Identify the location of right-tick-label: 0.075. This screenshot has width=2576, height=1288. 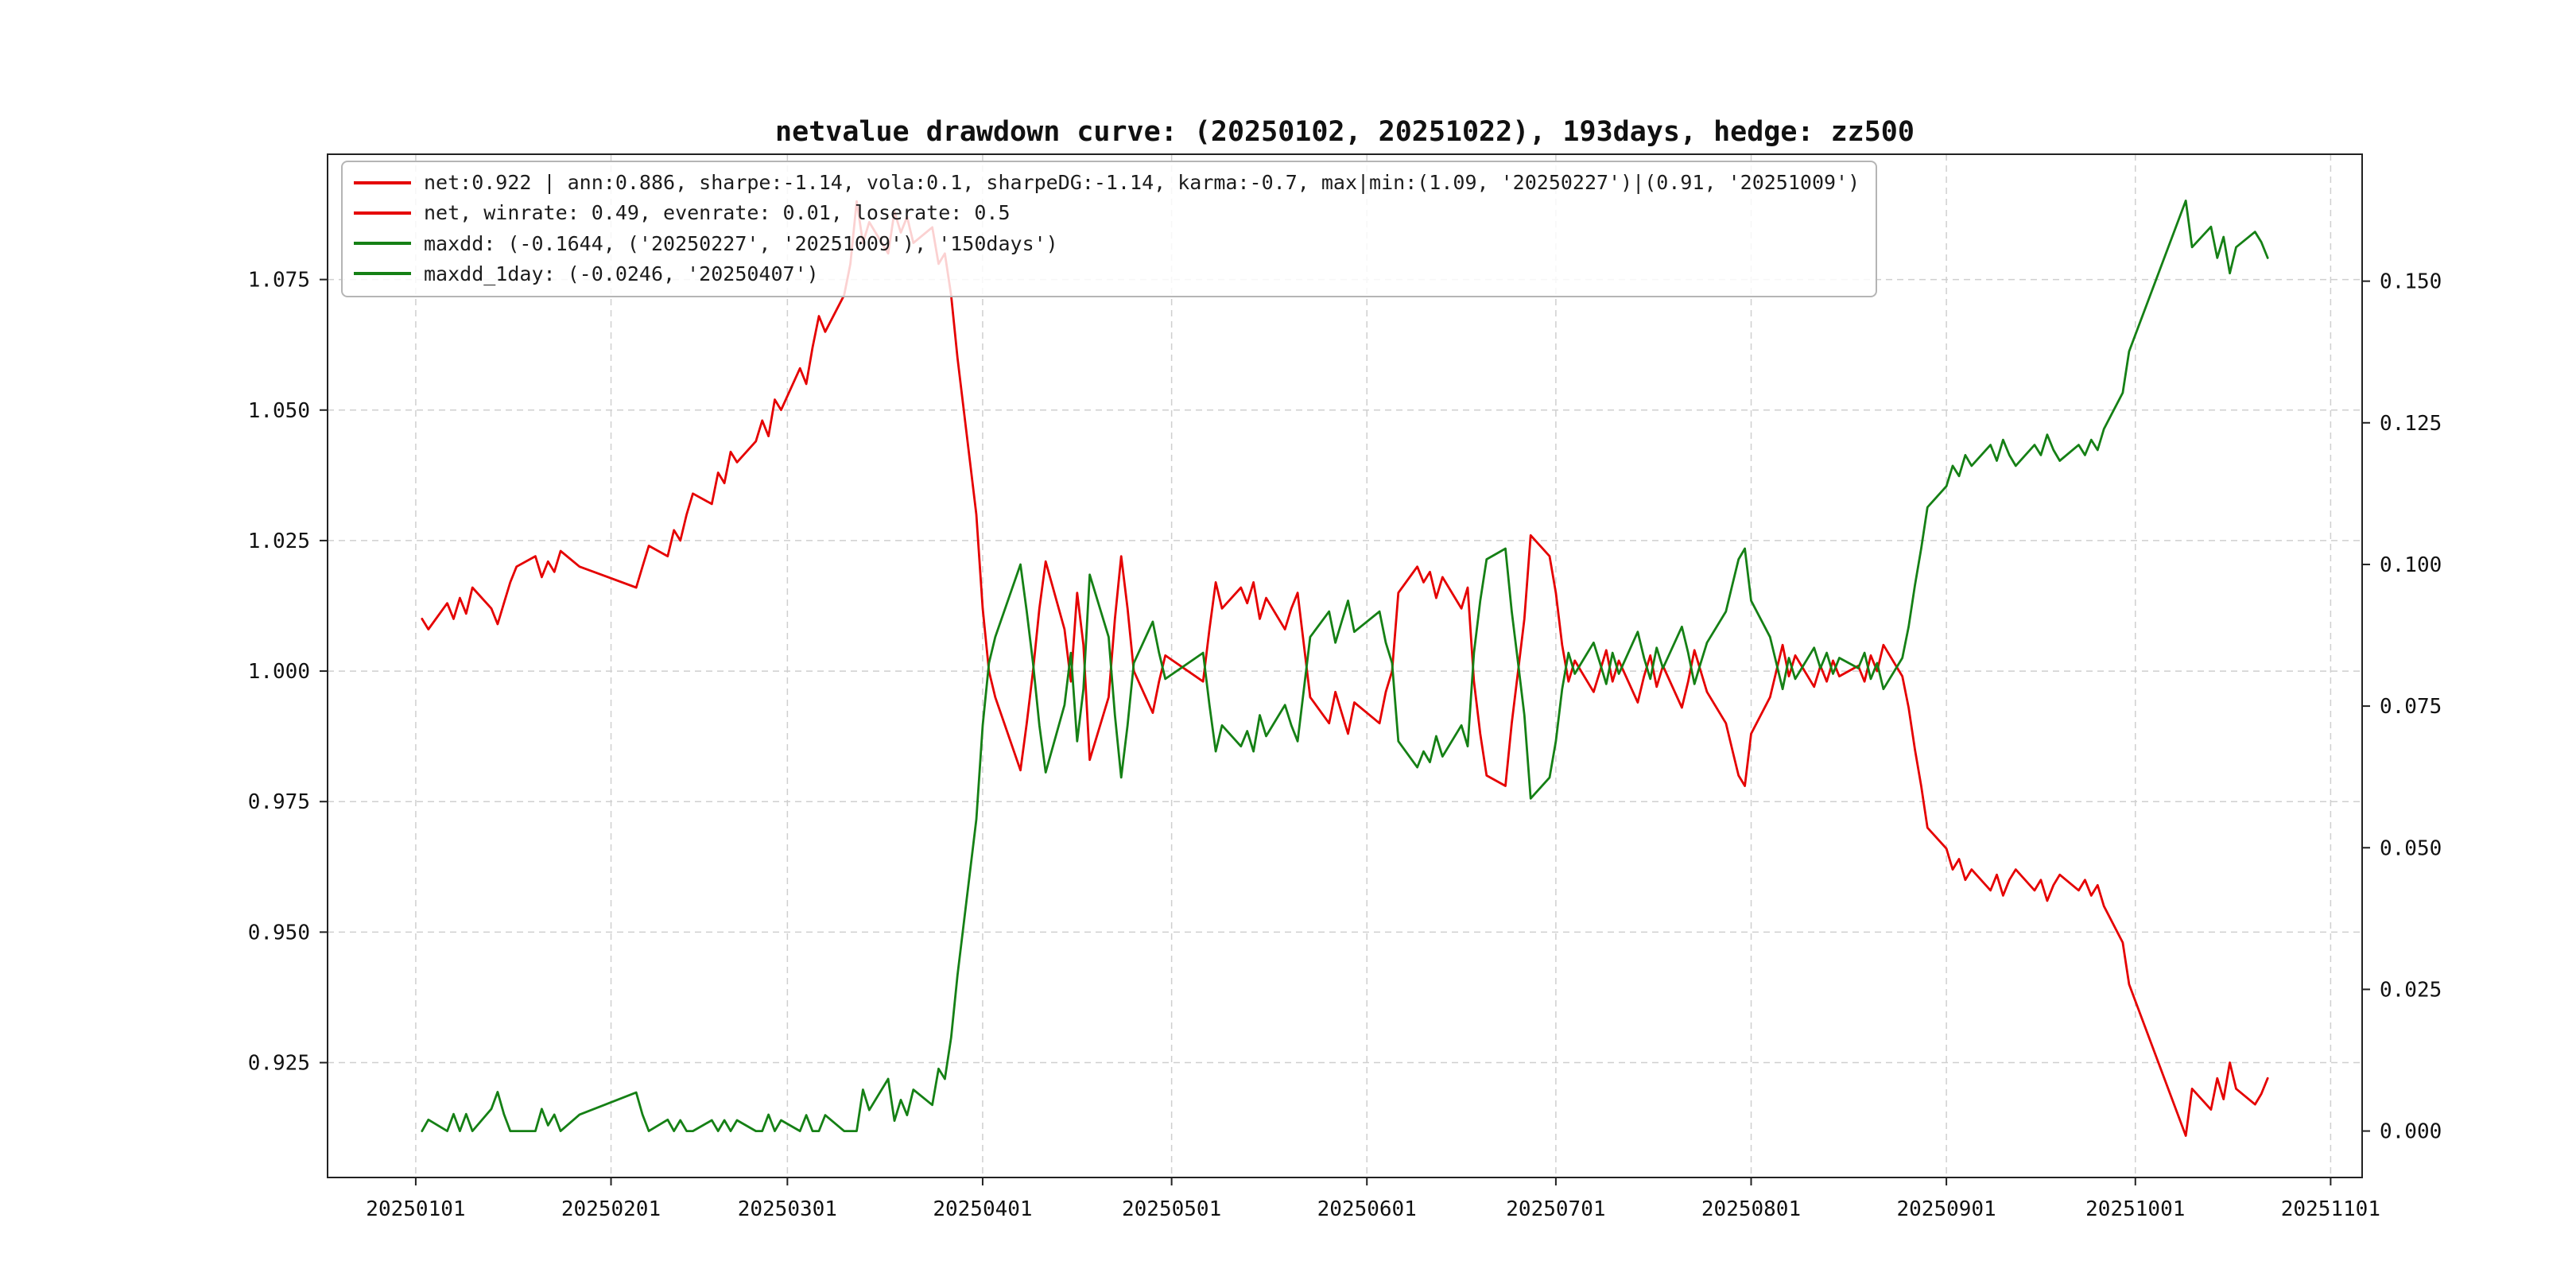
(2411, 707).